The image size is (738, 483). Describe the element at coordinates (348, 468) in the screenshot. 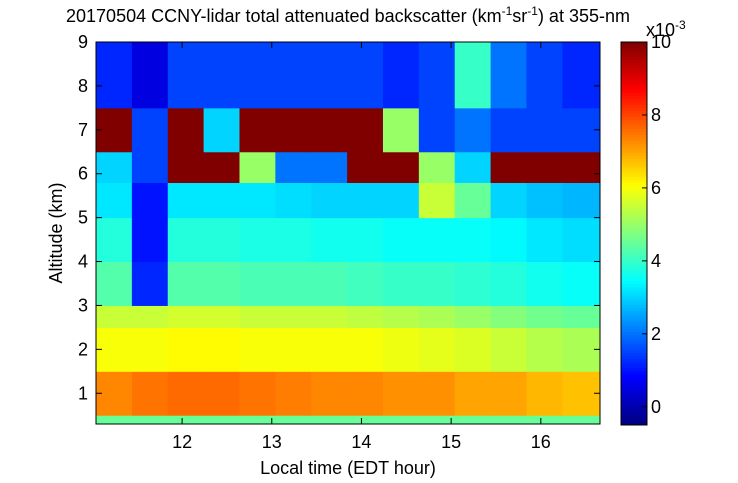

I see `x-axis-label: Local time (EDT hour)` at that location.